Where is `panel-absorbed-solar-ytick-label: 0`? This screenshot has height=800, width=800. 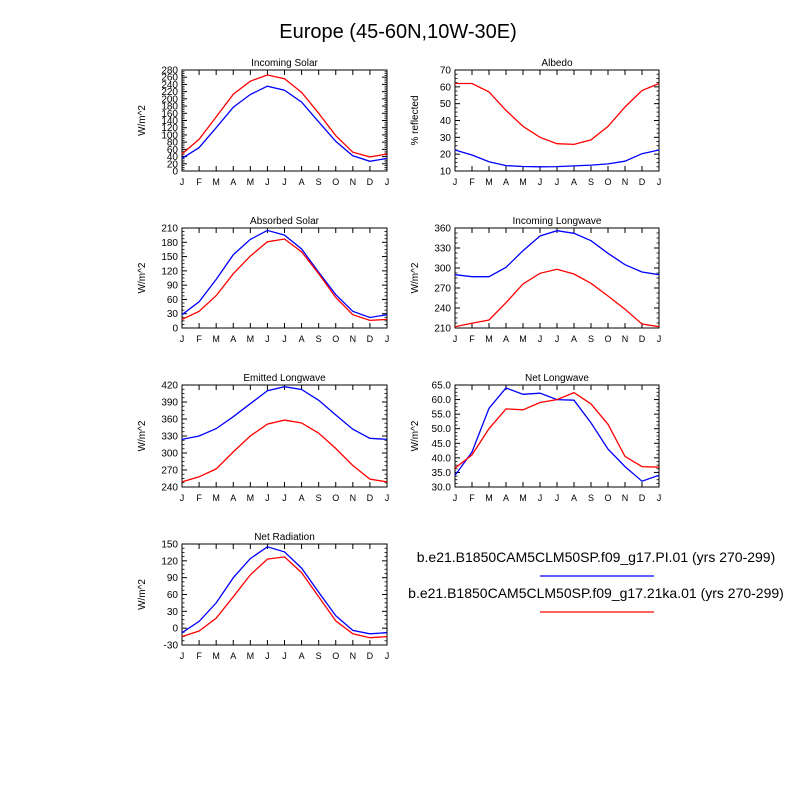 panel-absorbed-solar-ytick-label: 0 is located at coordinates (175, 329).